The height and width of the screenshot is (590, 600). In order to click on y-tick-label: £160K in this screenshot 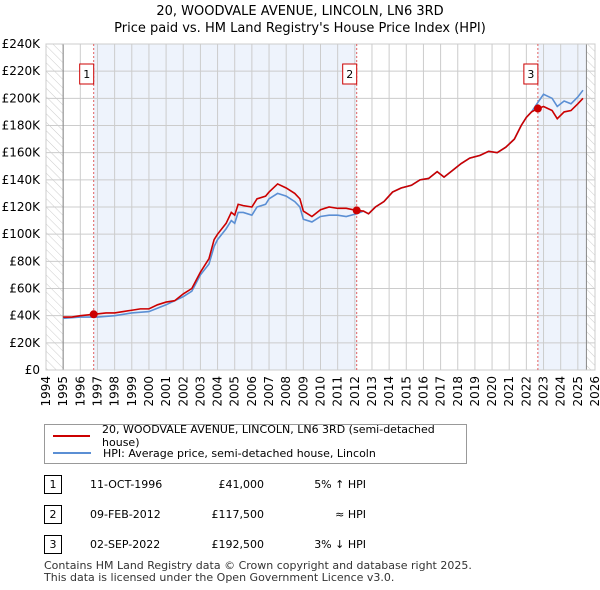, I will do `click(22, 153)`.